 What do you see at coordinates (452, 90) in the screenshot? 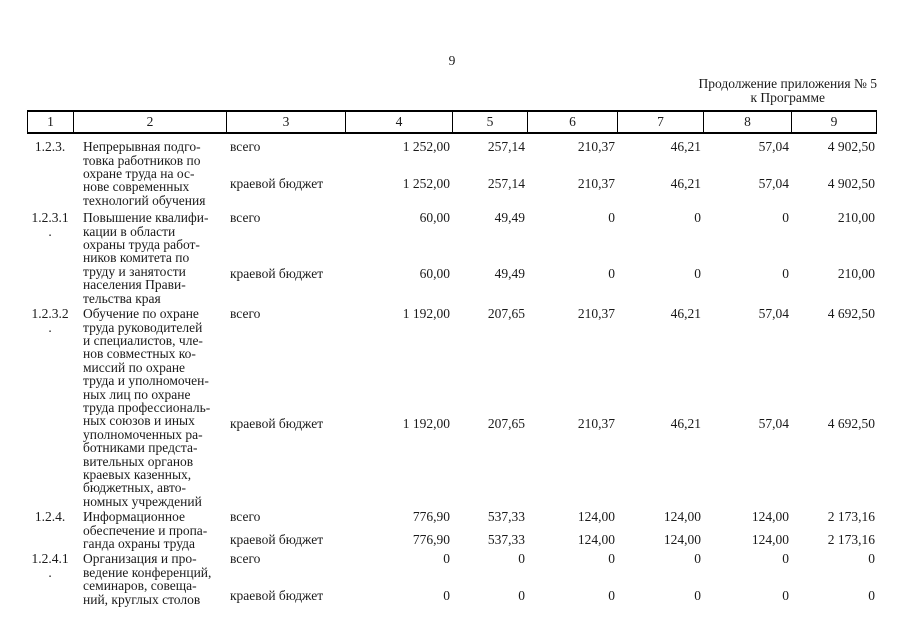
I see `continuation-note-wrap: Продолжение приложения № 5 к Программе` at bounding box center [452, 90].